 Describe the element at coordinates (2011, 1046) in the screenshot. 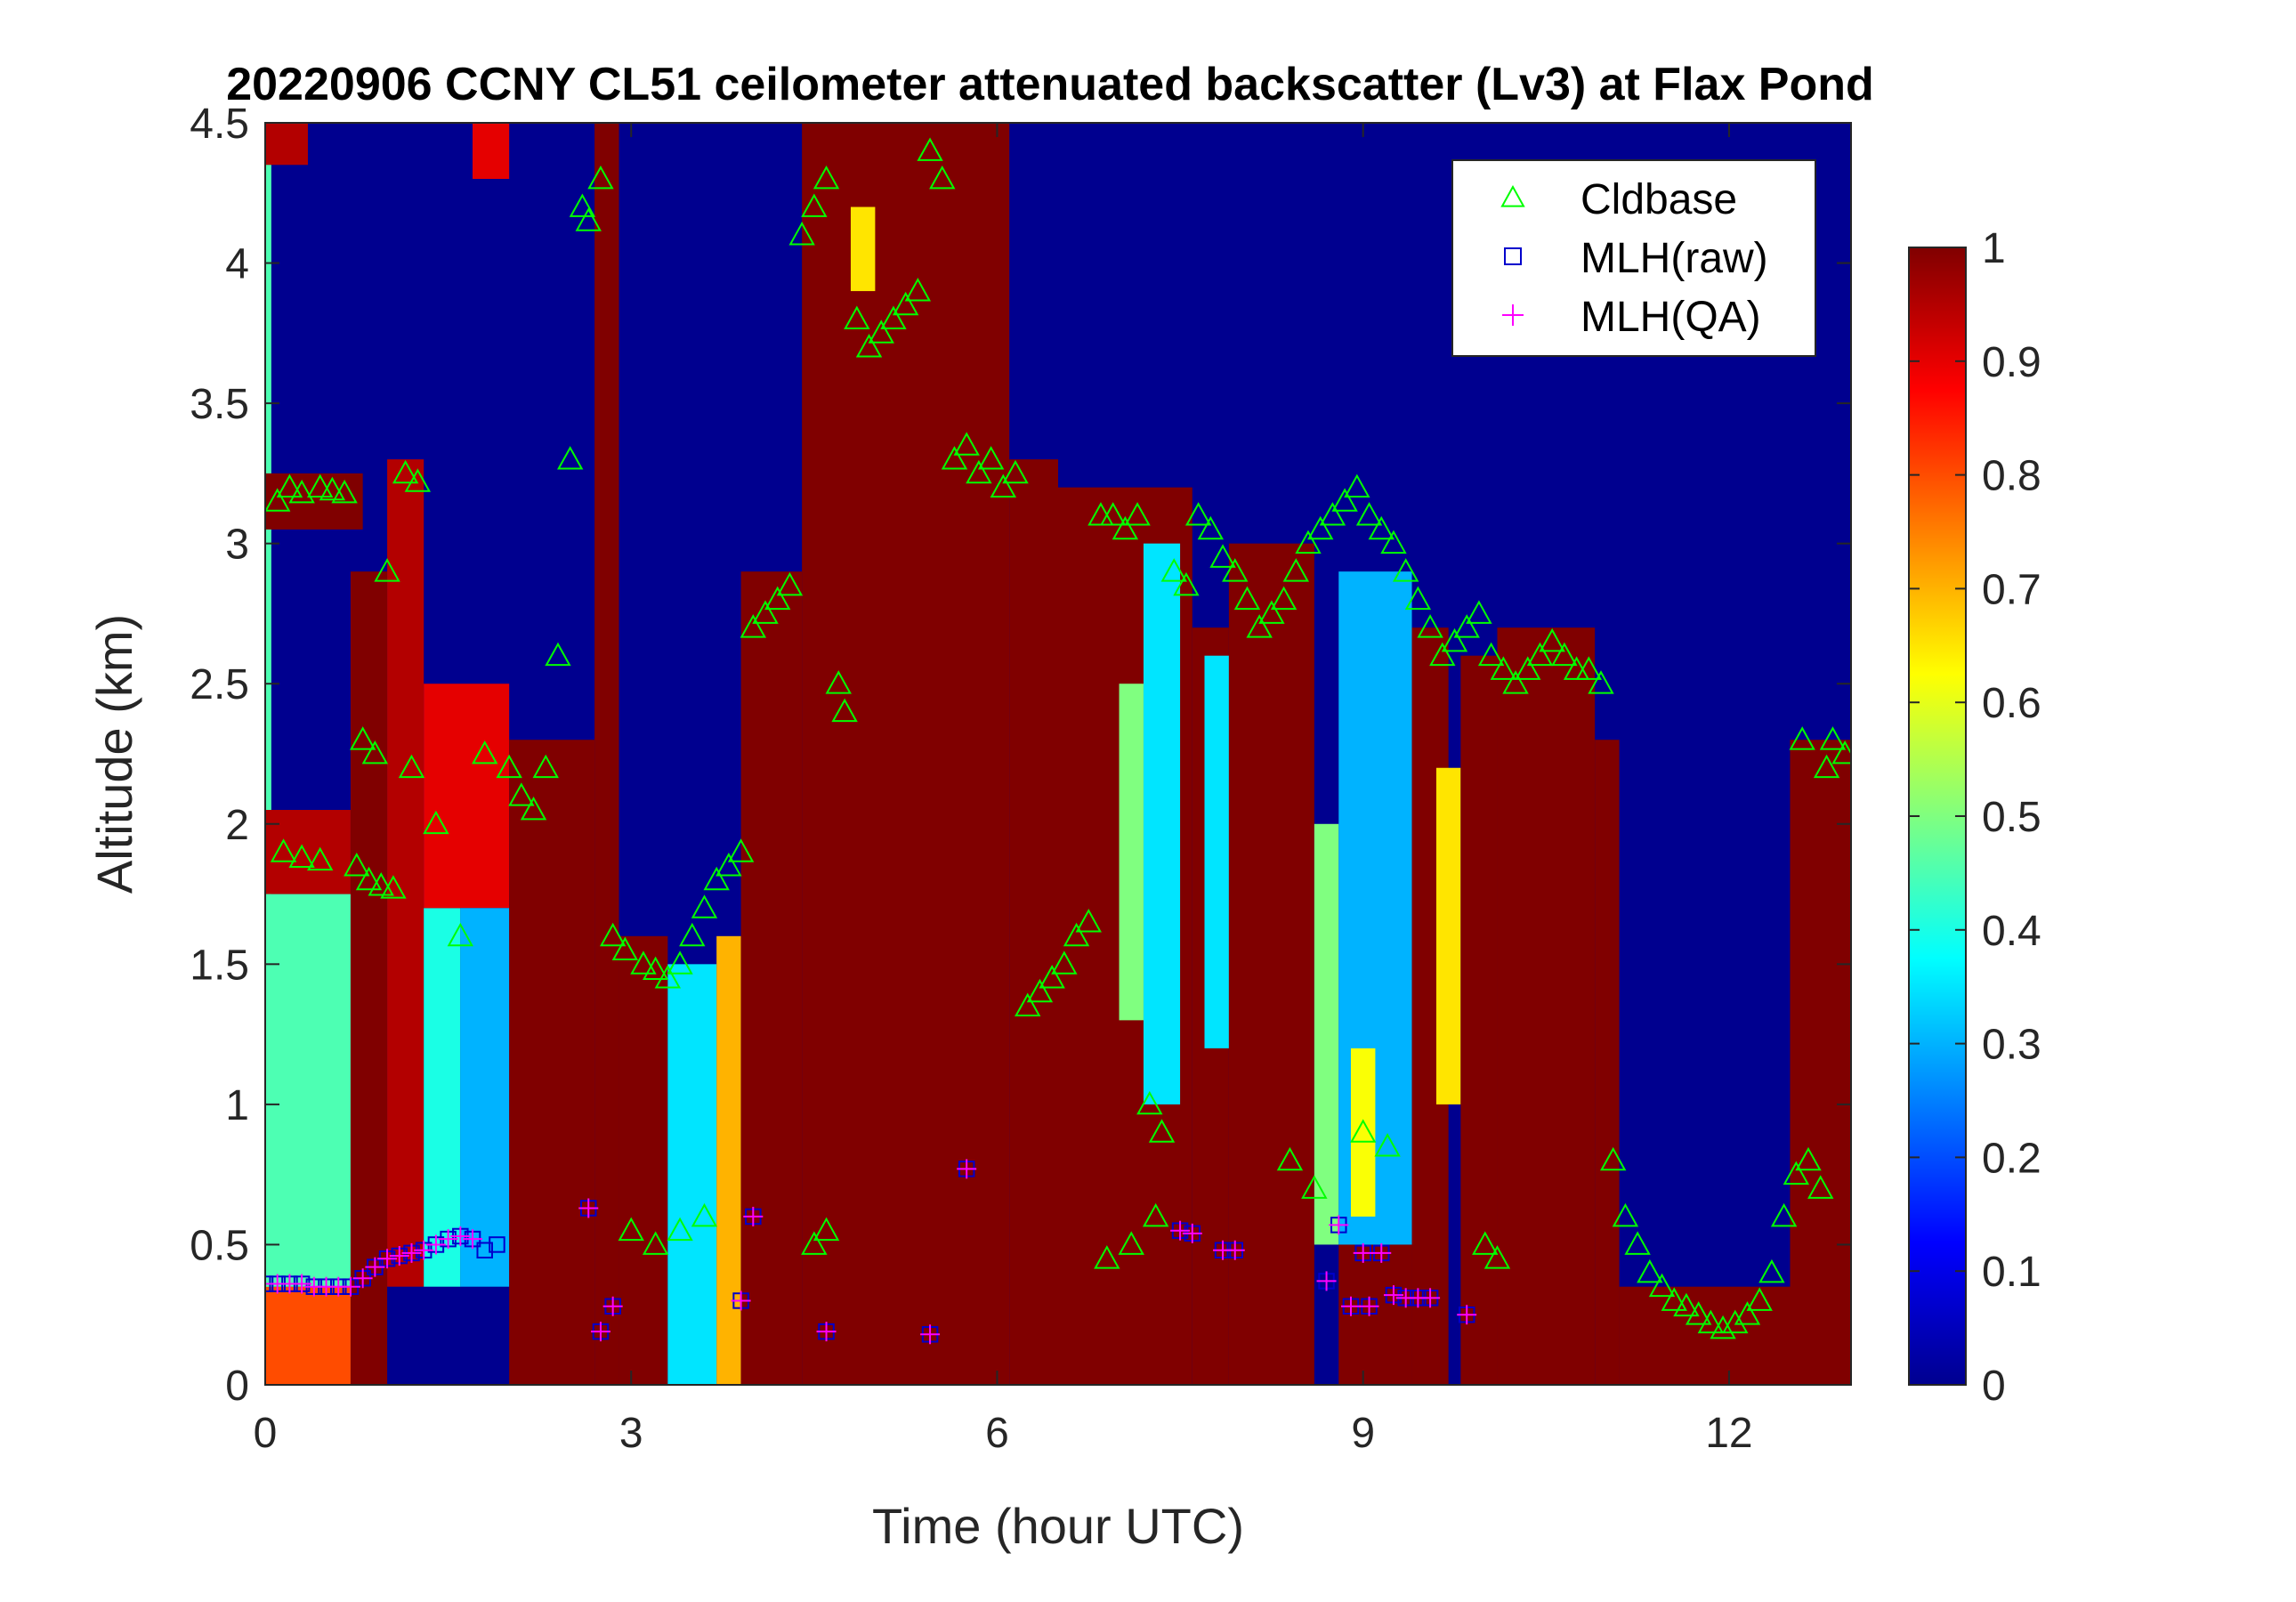

I see `colorbar-tick-label: 0.3` at that location.